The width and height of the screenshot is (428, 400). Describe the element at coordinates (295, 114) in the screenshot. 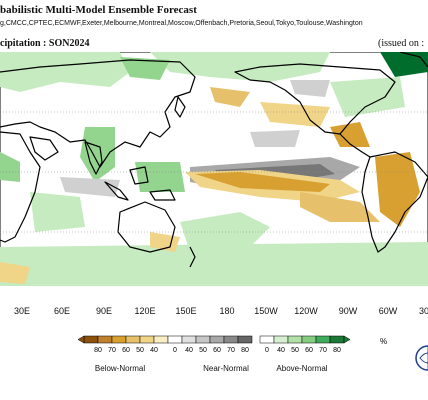

I see `below-region-north-pacific-east` at that location.